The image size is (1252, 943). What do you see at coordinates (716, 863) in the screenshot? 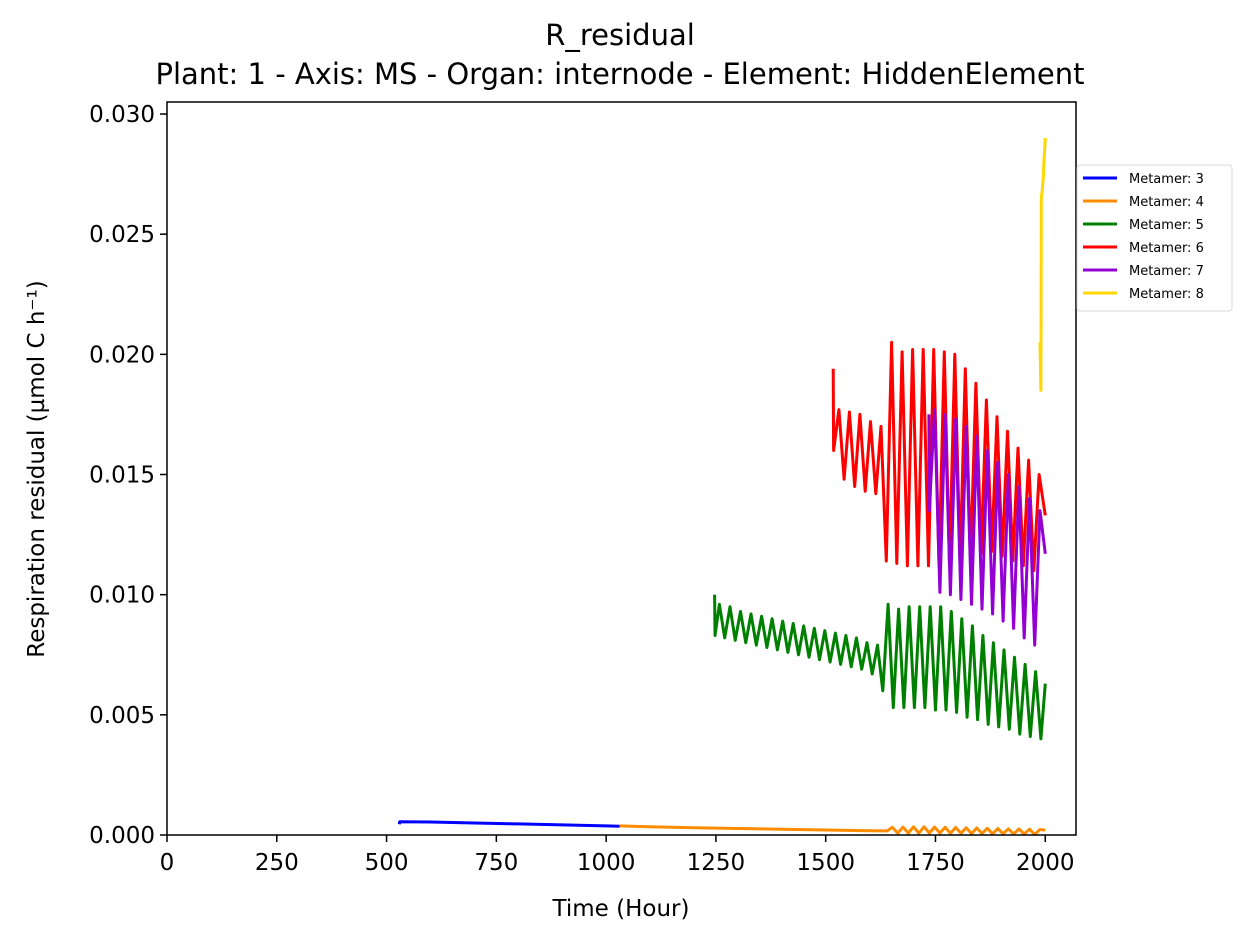
I see `x-tick-label: 1250` at bounding box center [716, 863].